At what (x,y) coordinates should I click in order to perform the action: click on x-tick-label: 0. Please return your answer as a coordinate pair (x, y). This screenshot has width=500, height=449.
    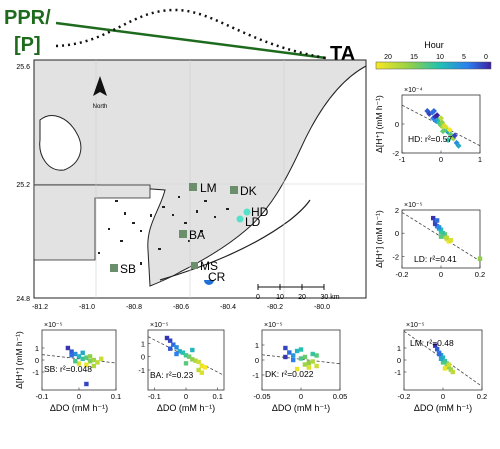
    Looking at the image, I should click on (79, 396).